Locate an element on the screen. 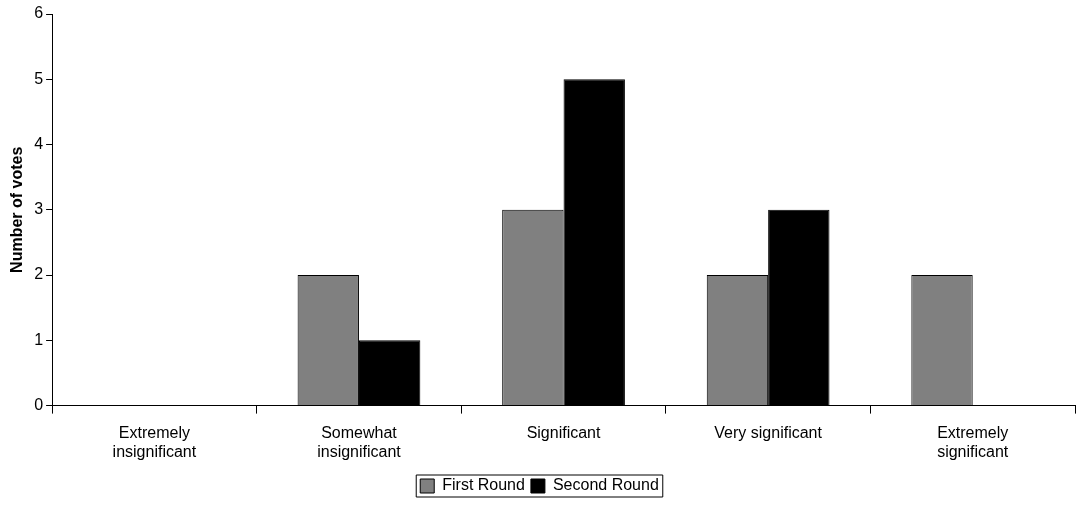 The height and width of the screenshot is (512, 1081). x-tick-label: Very significant is located at coordinates (768, 432).